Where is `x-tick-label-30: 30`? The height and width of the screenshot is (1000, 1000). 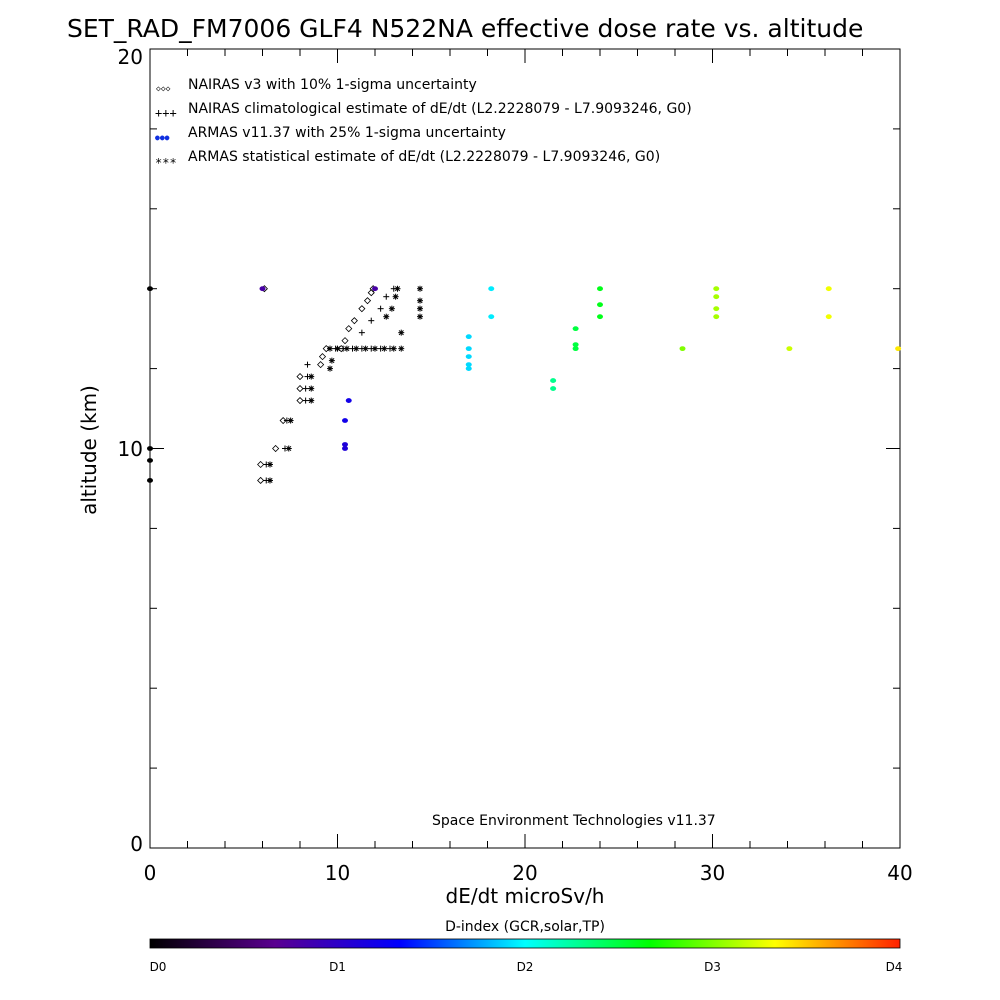
x-tick-label-30: 30 is located at coordinates (712, 873).